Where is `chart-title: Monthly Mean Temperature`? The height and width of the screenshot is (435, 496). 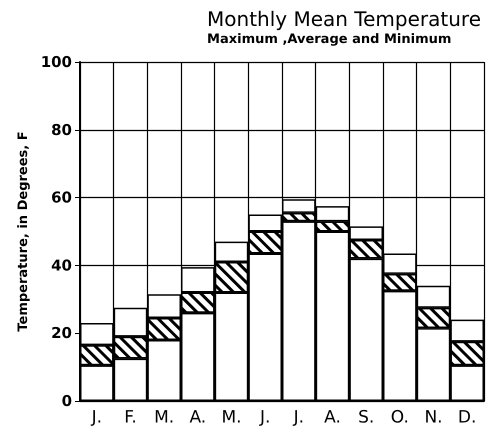 chart-title: Monthly Mean Temperature is located at coordinates (344, 19).